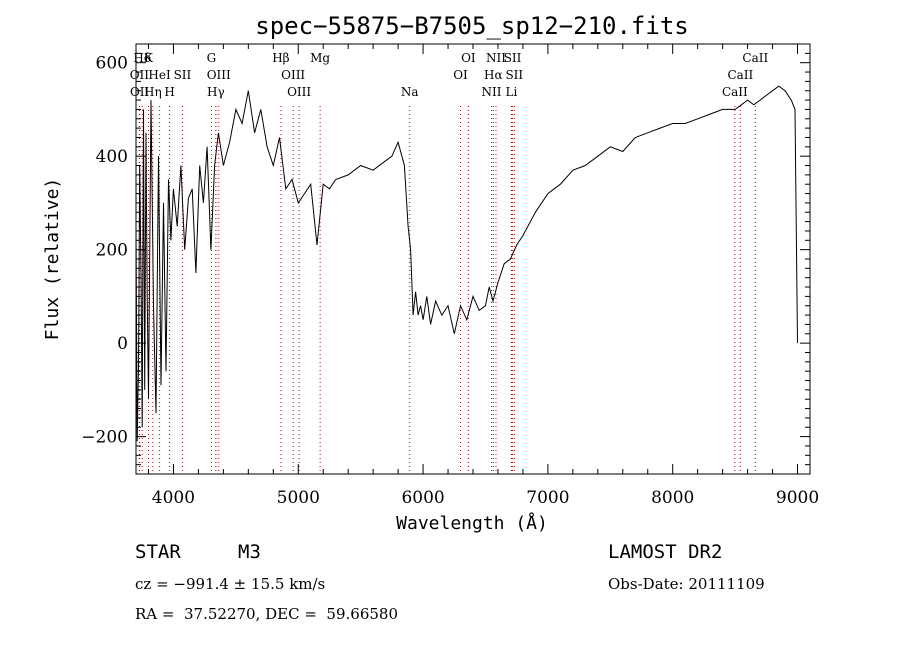 This screenshot has width=900, height=650. I want to click on x-tick-label-3: 7000, so click(547, 498).